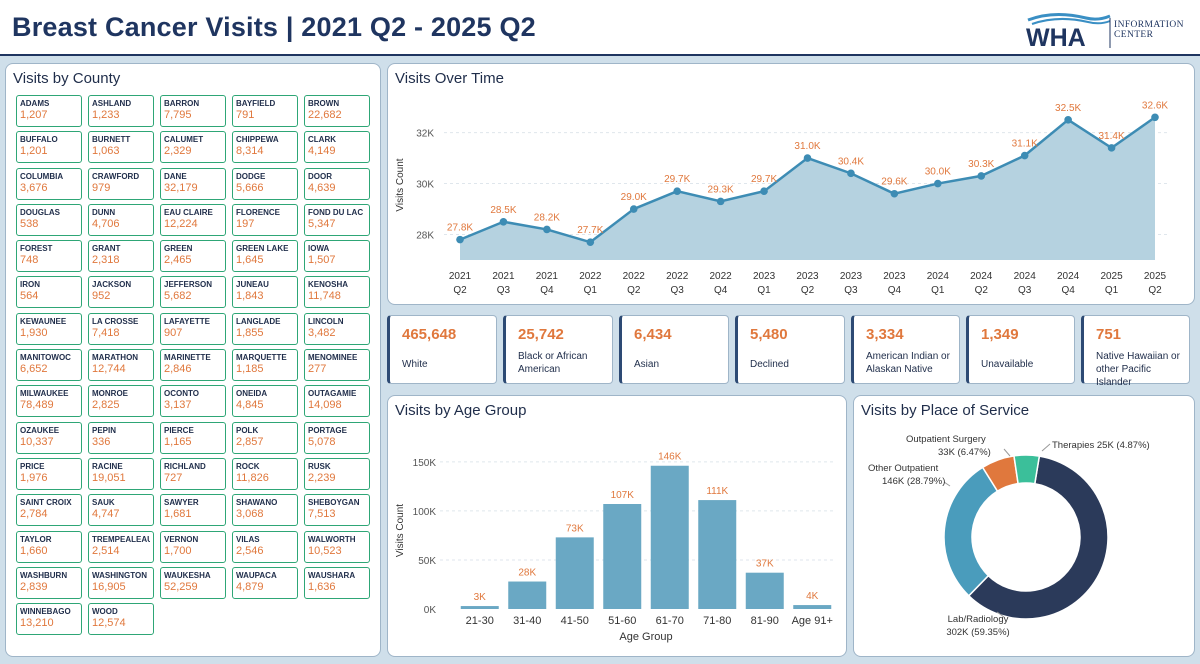 The height and width of the screenshot is (664, 1200). Describe the element at coordinates (265, 582) in the screenshot. I see `county-card-waupaca: WAUPACA 4,879` at that location.